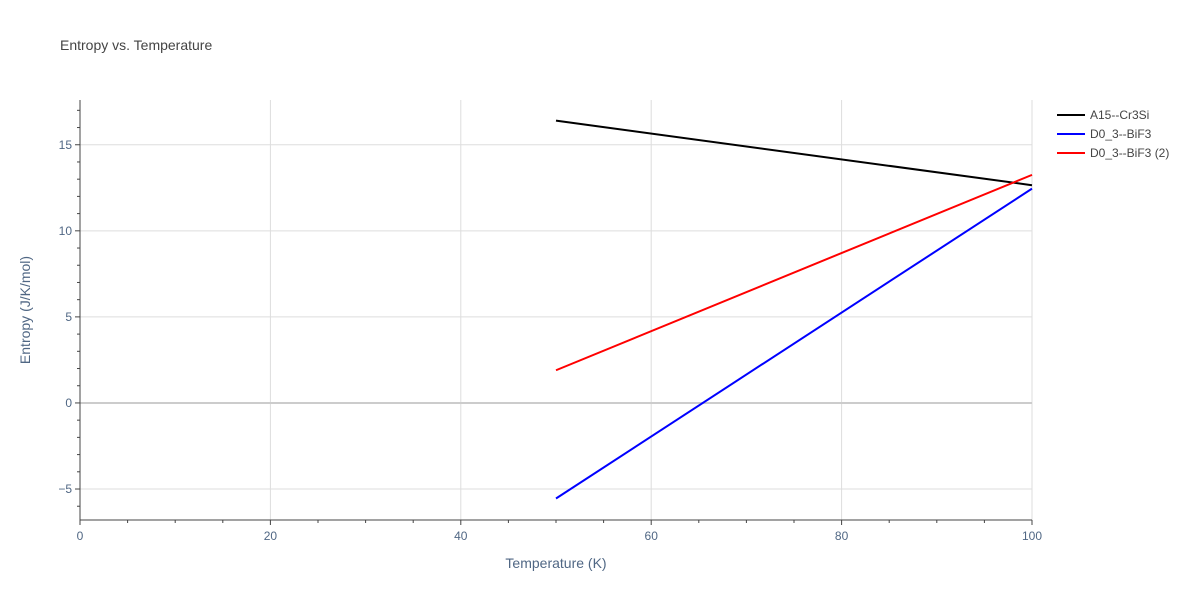 The width and height of the screenshot is (1200, 600). I want to click on y-tick-label: 15, so click(66, 145).